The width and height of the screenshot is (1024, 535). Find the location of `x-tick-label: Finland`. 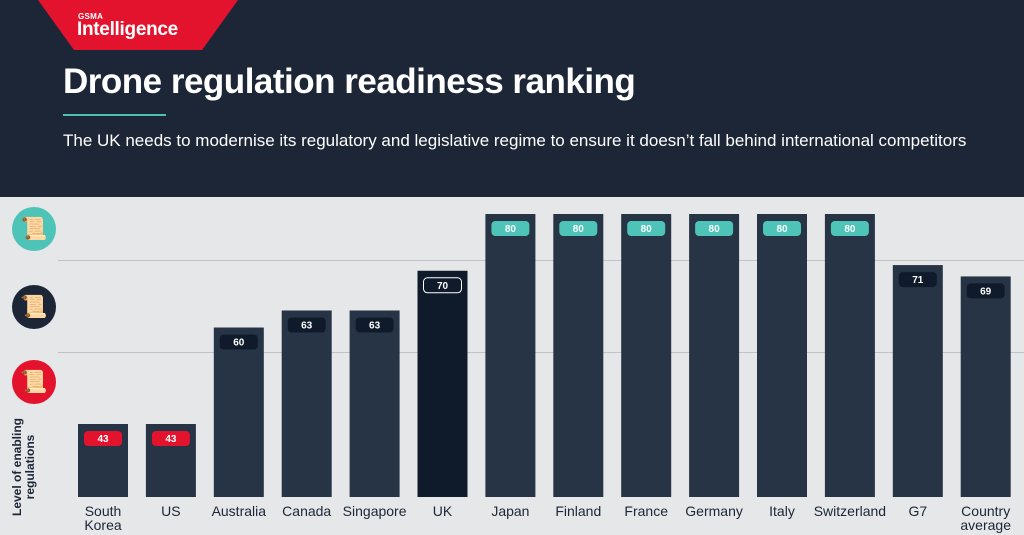

x-tick-label: Finland is located at coordinates (578, 511).